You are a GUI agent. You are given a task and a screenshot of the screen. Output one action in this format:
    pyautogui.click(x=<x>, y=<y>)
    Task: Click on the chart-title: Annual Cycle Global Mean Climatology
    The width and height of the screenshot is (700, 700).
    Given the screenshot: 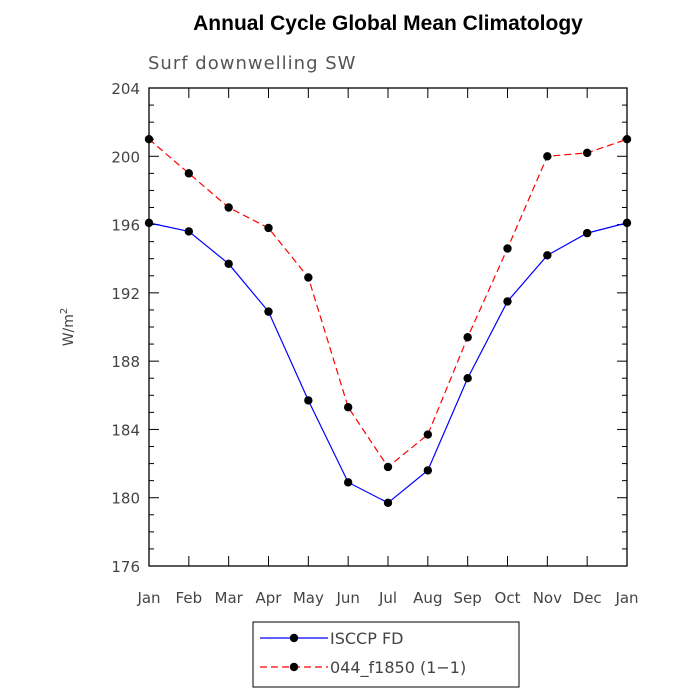 What is the action you would take?
    pyautogui.click(x=388, y=23)
    